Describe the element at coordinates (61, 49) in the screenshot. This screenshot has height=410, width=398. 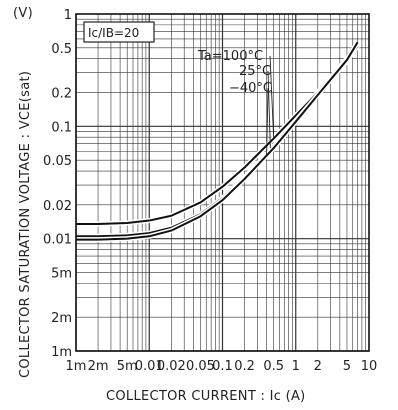
I see `y-tick-label: 0.5` at that location.